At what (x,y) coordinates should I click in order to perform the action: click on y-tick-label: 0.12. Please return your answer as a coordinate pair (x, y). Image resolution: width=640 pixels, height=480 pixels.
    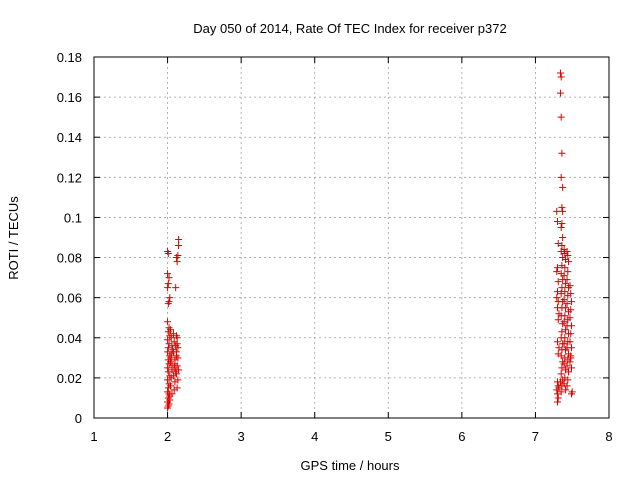
    Looking at the image, I should click on (69, 177).